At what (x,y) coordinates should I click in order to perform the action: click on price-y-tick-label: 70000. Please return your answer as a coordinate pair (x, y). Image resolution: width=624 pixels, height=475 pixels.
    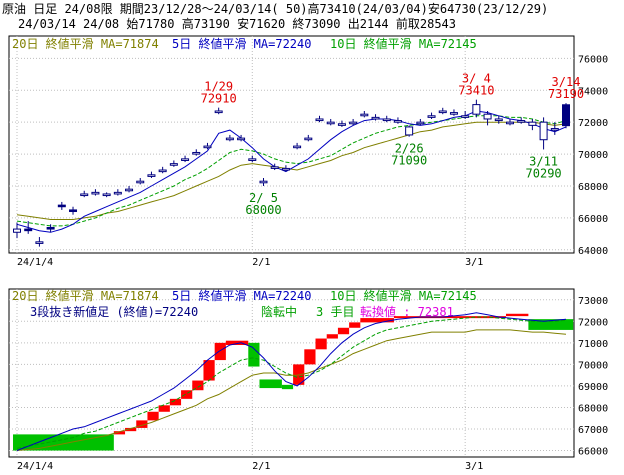
    Looking at the image, I should click on (593, 155).